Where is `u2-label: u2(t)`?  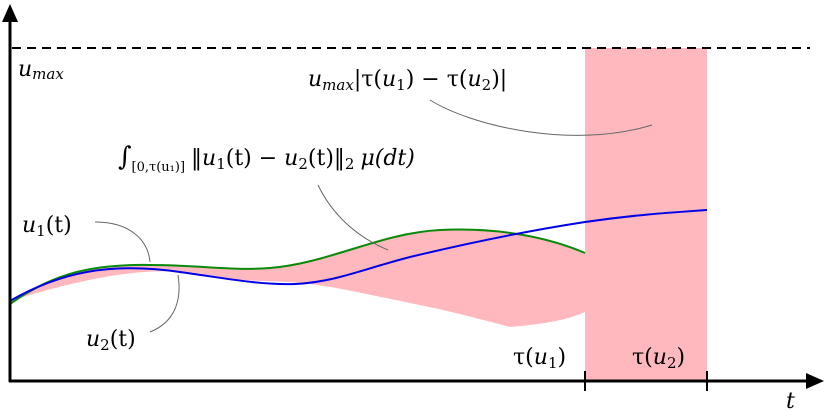
u2-label: u2(t) is located at coordinates (111, 340).